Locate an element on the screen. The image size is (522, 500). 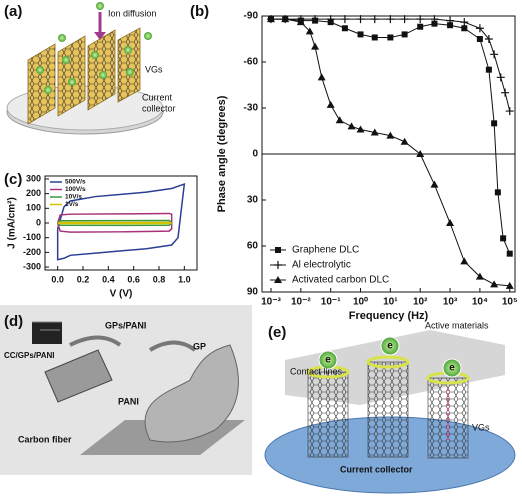
y-tick-label: -90 is located at coordinates (251, 16).